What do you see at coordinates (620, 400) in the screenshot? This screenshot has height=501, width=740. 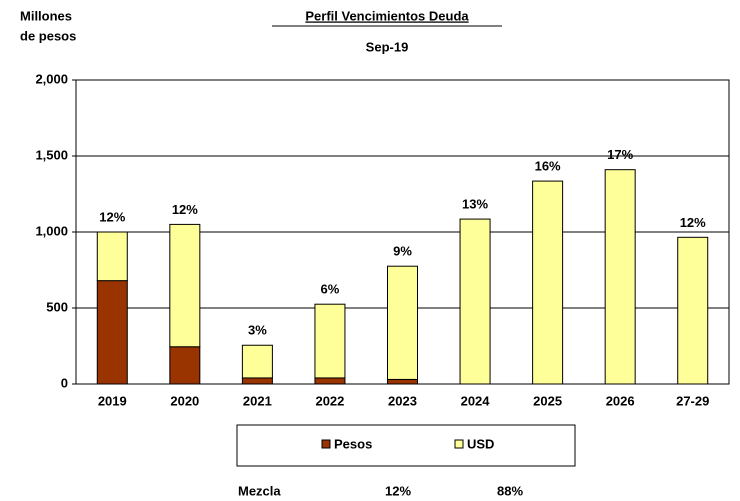 I see `x-tick-label: 2026` at bounding box center [620, 400].